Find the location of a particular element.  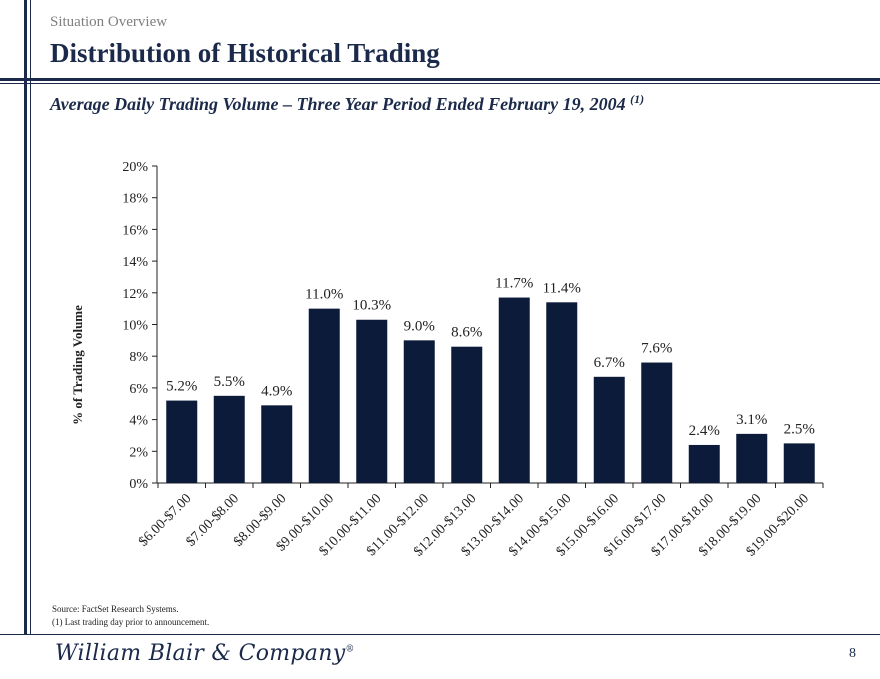

y-tick-label: 14% is located at coordinates (135, 262).